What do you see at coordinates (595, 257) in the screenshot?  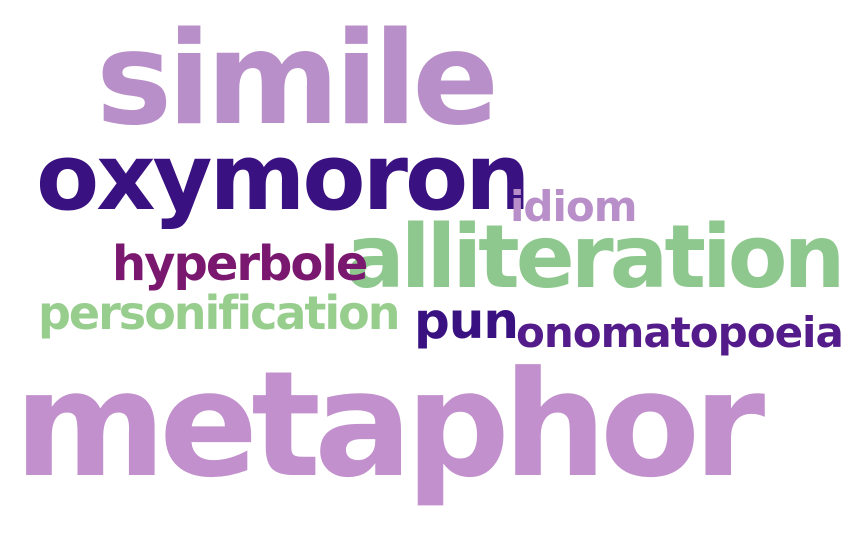 I see `word-alliteration: alliteration` at bounding box center [595, 257].